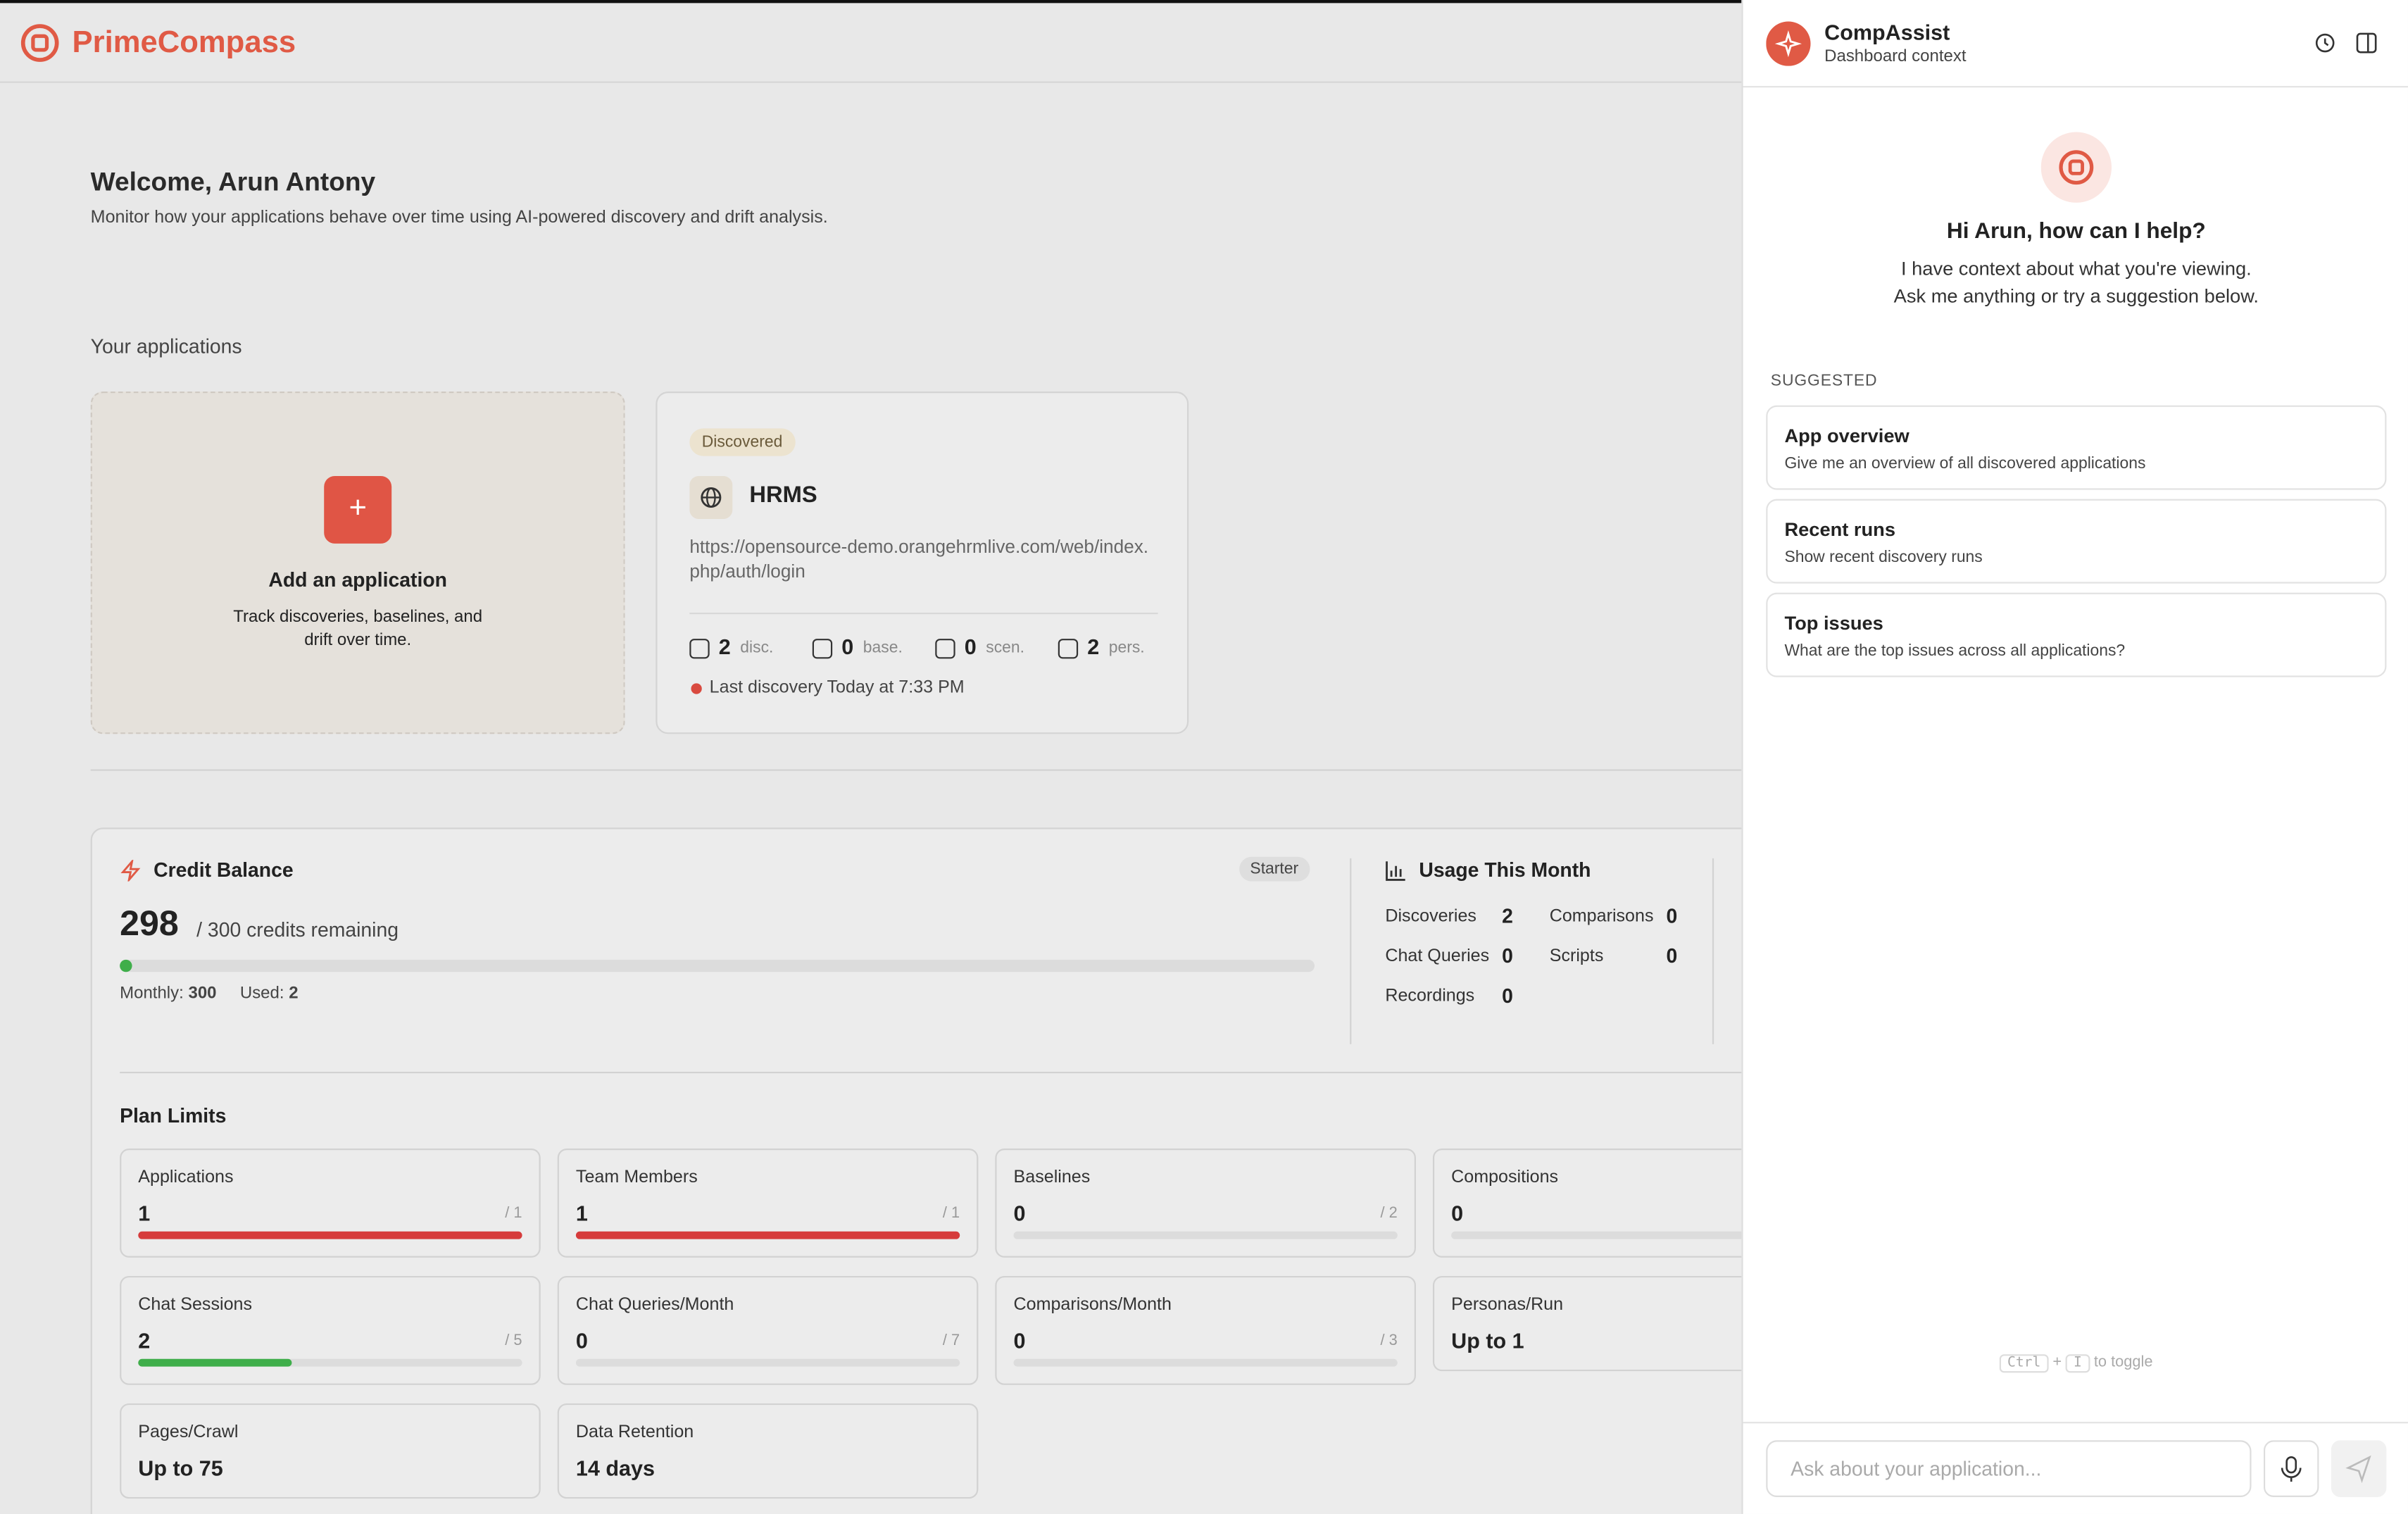  I want to click on suggested-heading: SUGGESTED, so click(1824, 380).